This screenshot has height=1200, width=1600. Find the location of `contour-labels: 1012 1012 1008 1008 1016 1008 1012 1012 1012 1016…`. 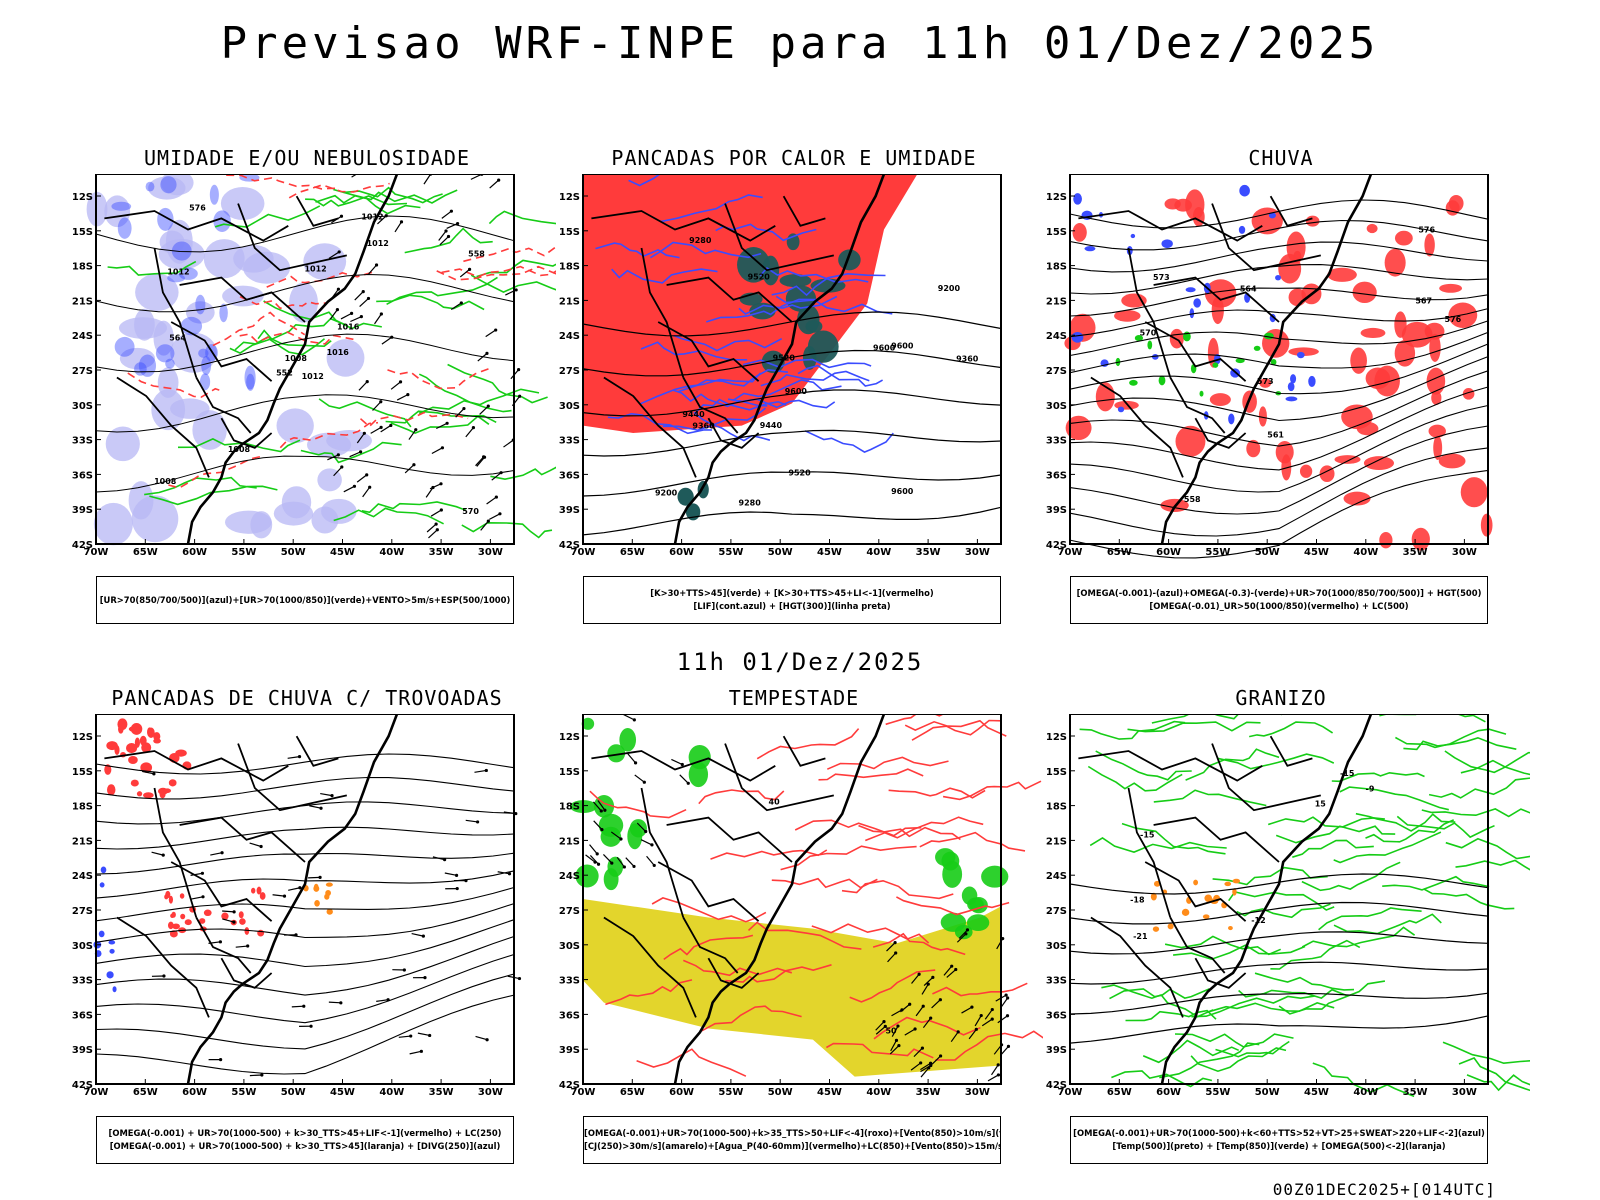

contour-labels: 1012 1012 1008 1008 1016 1008 1012 1012 1012 1016… is located at coordinates (319, 360).